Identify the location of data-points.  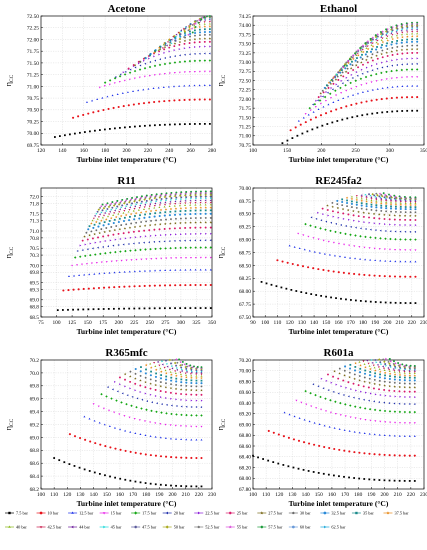
(128, 423).